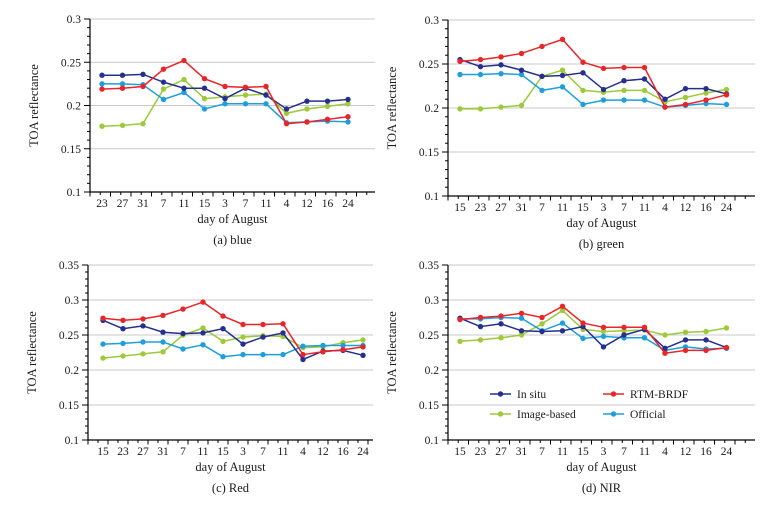 The width and height of the screenshot is (772, 505). What do you see at coordinates (601, 442) in the screenshot?
I see `x-axis` at bounding box center [601, 442].